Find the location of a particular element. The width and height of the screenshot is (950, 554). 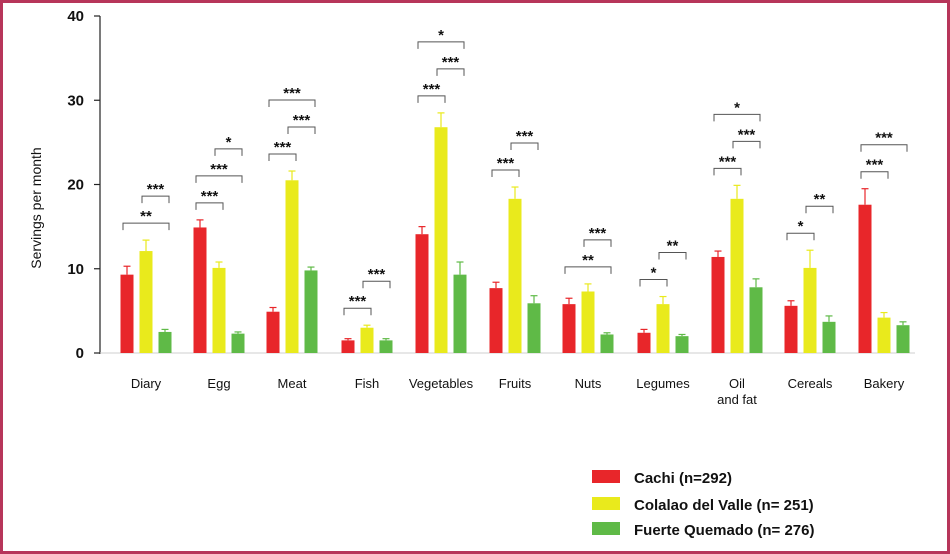

x-tick-label: Oil is located at coordinates (737, 383).